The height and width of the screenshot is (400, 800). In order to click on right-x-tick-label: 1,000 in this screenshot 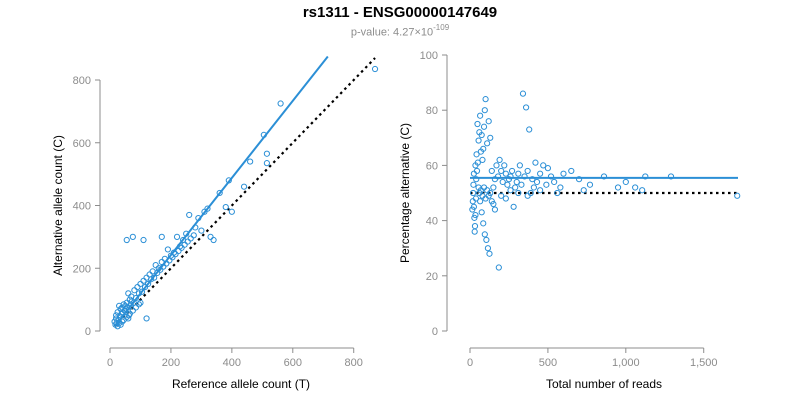, I will do `click(626, 363)`.